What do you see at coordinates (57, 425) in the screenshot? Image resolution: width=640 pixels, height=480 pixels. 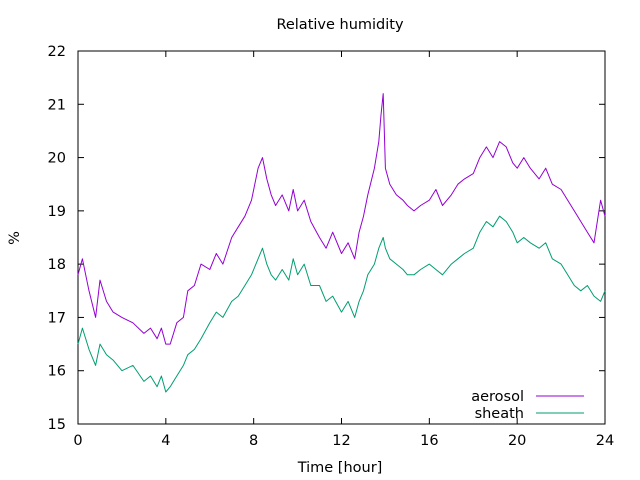 I see `y-tick-label: 15` at bounding box center [57, 425].